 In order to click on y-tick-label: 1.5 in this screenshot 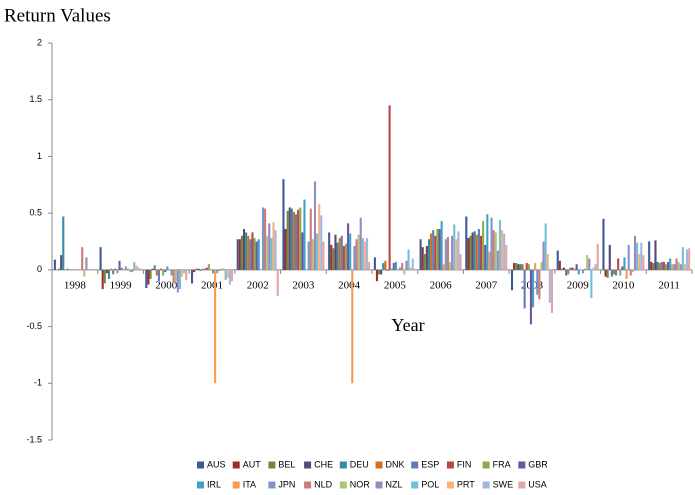, I will do `click(35, 99)`.